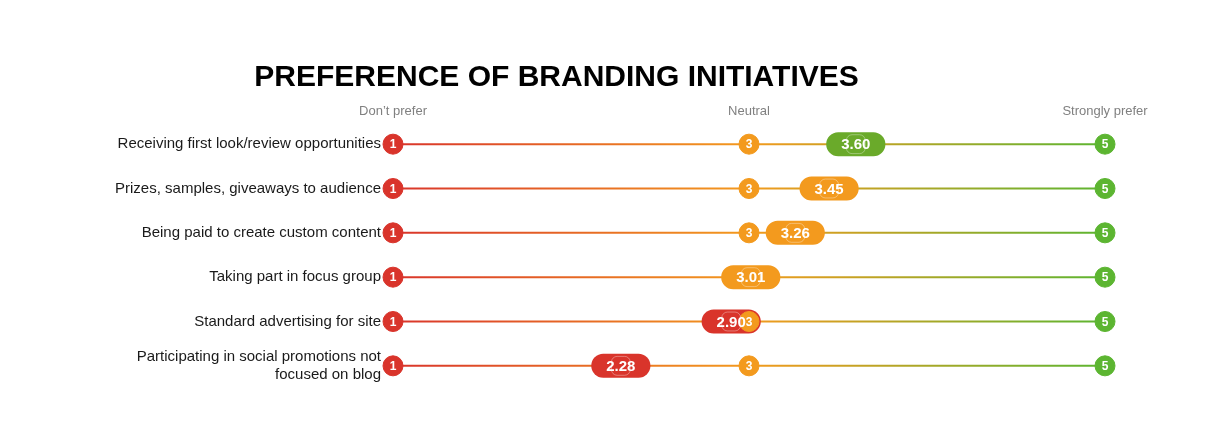 Image resolution: width=1219 pixels, height=447 pixels. What do you see at coordinates (261, 231) in the screenshot?
I see `y-tick-label: Being paid to create custom content` at bounding box center [261, 231].